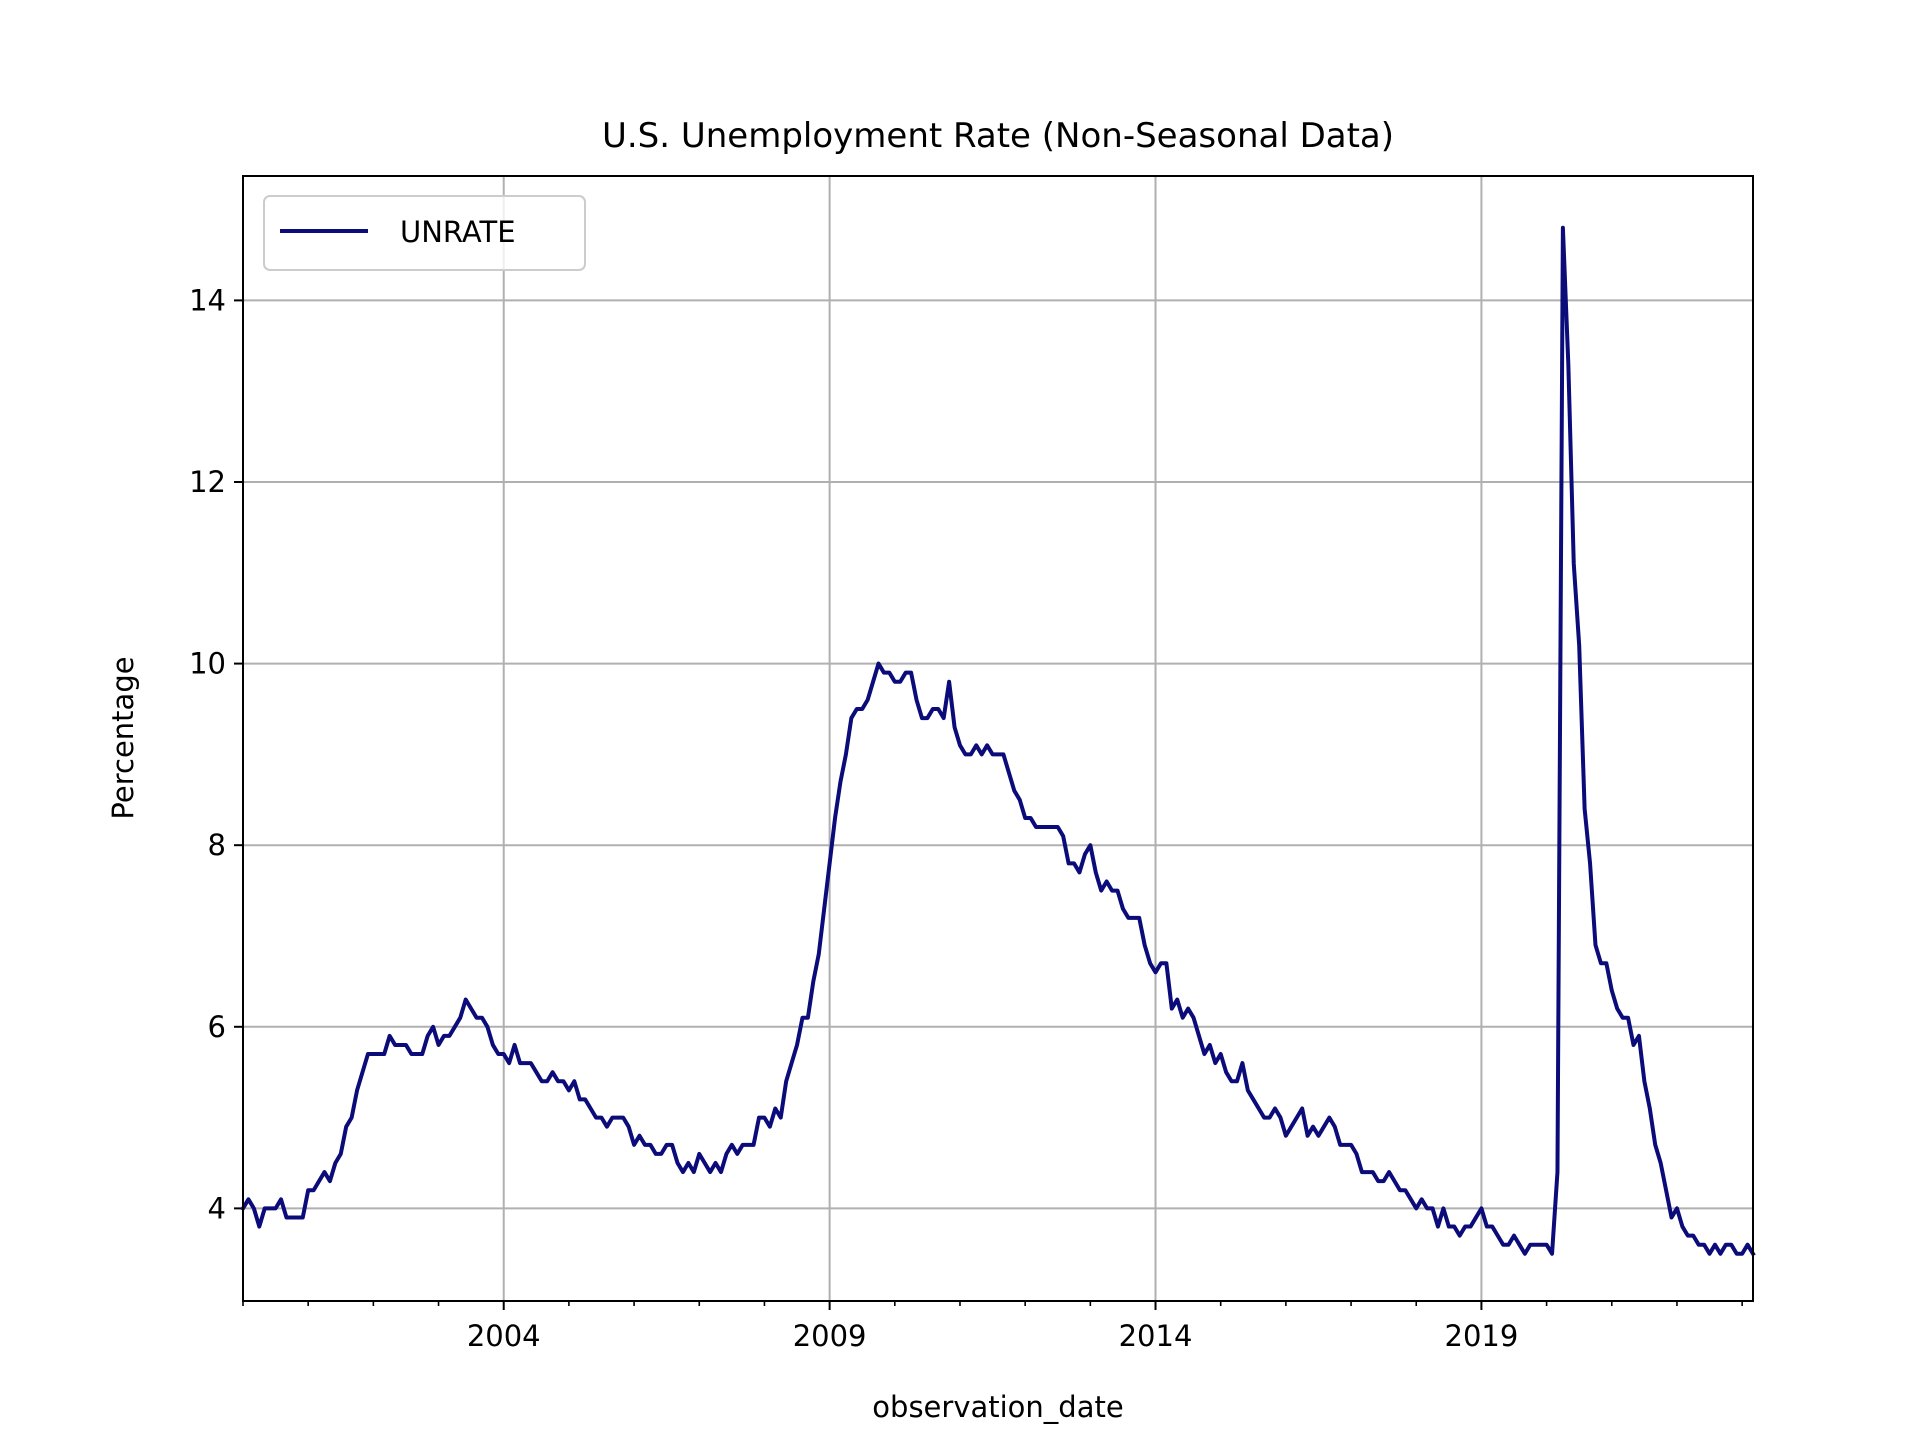  Describe the element at coordinates (504, 1336) in the screenshot. I see `x-tick-label: 2004` at that location.